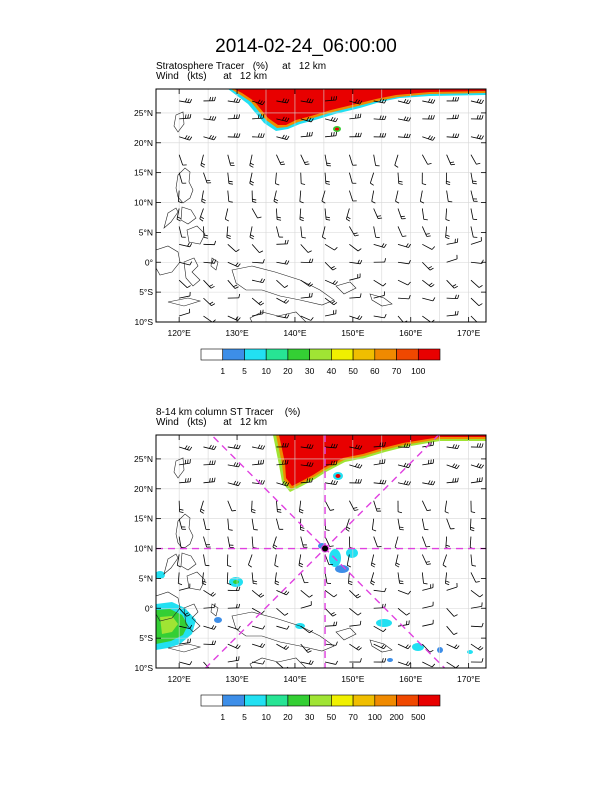  What do you see at coordinates (188, 561) in the screenshot?
I see `panel-2-coast-visayas` at bounding box center [188, 561].